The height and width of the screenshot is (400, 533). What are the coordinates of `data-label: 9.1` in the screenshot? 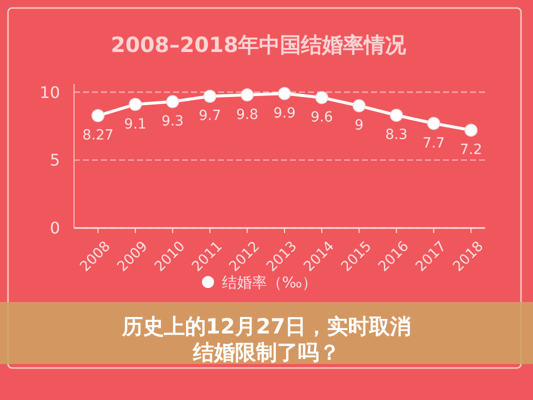 It's located at (135, 124).